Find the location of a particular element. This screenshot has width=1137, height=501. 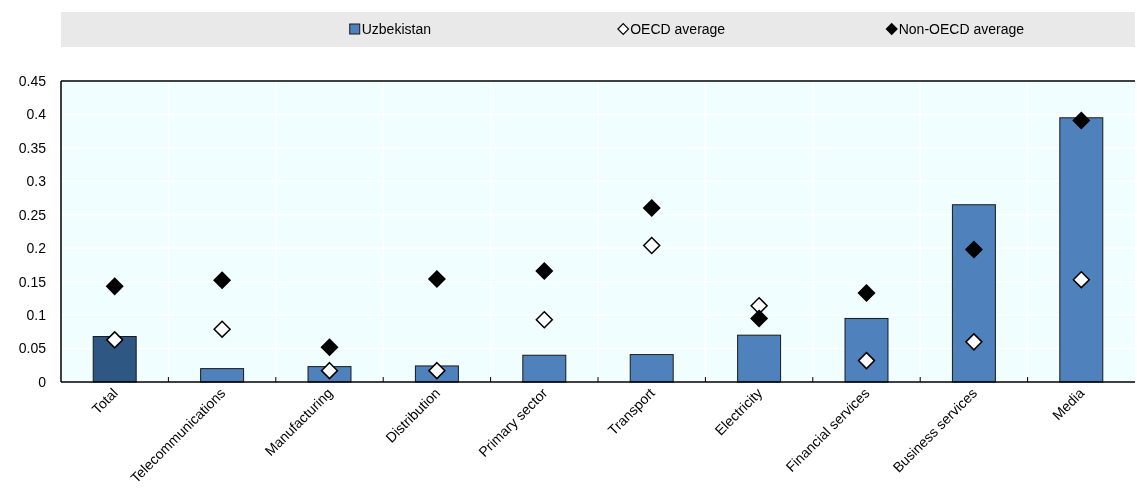

y-tick-label: 0.15 is located at coordinates (32, 281).